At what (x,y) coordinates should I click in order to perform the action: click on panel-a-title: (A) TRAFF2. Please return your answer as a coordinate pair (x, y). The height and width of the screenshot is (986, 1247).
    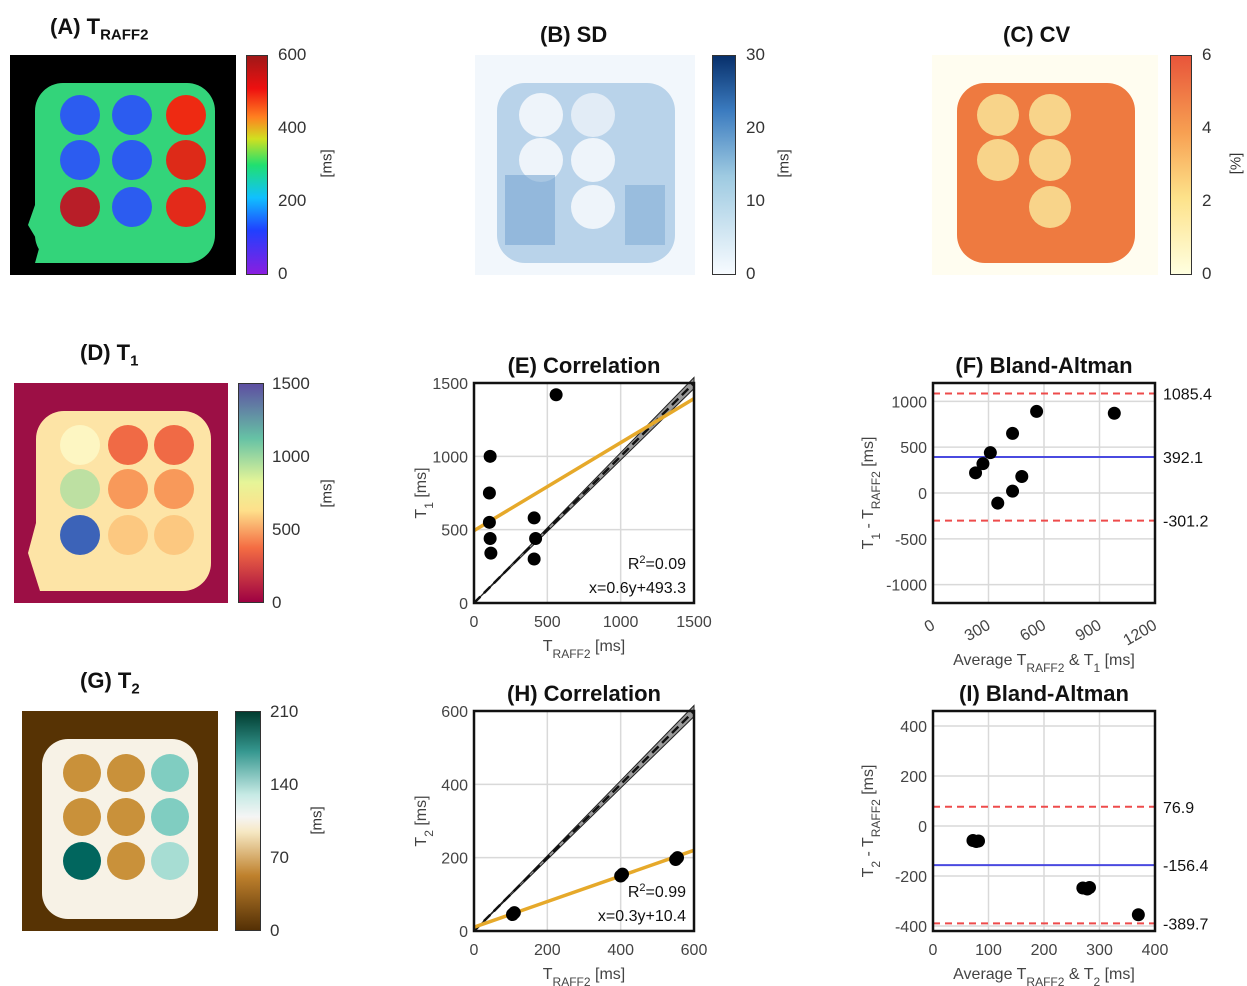
    Looking at the image, I should click on (99, 29).